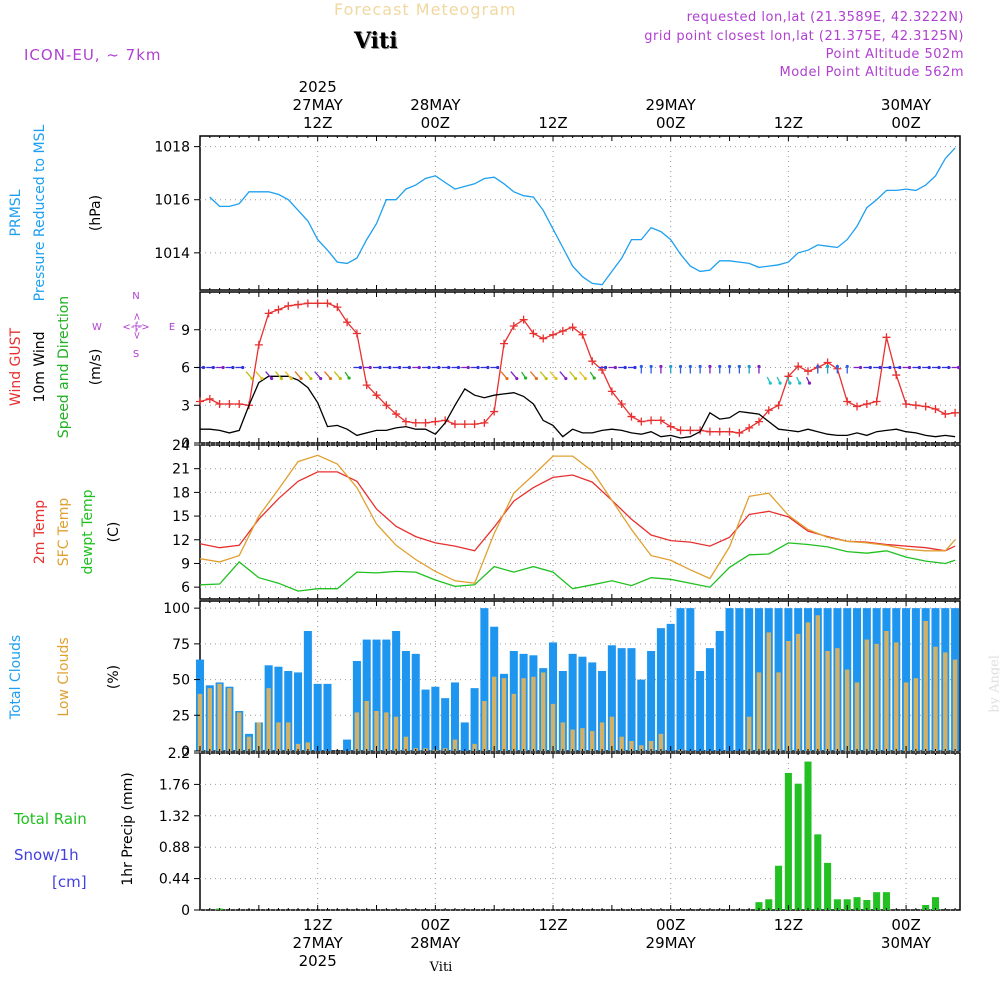 The image size is (1000, 1000). What do you see at coordinates (181, 517) in the screenshot?
I see `ytick-label-temperature: 15` at bounding box center [181, 517].